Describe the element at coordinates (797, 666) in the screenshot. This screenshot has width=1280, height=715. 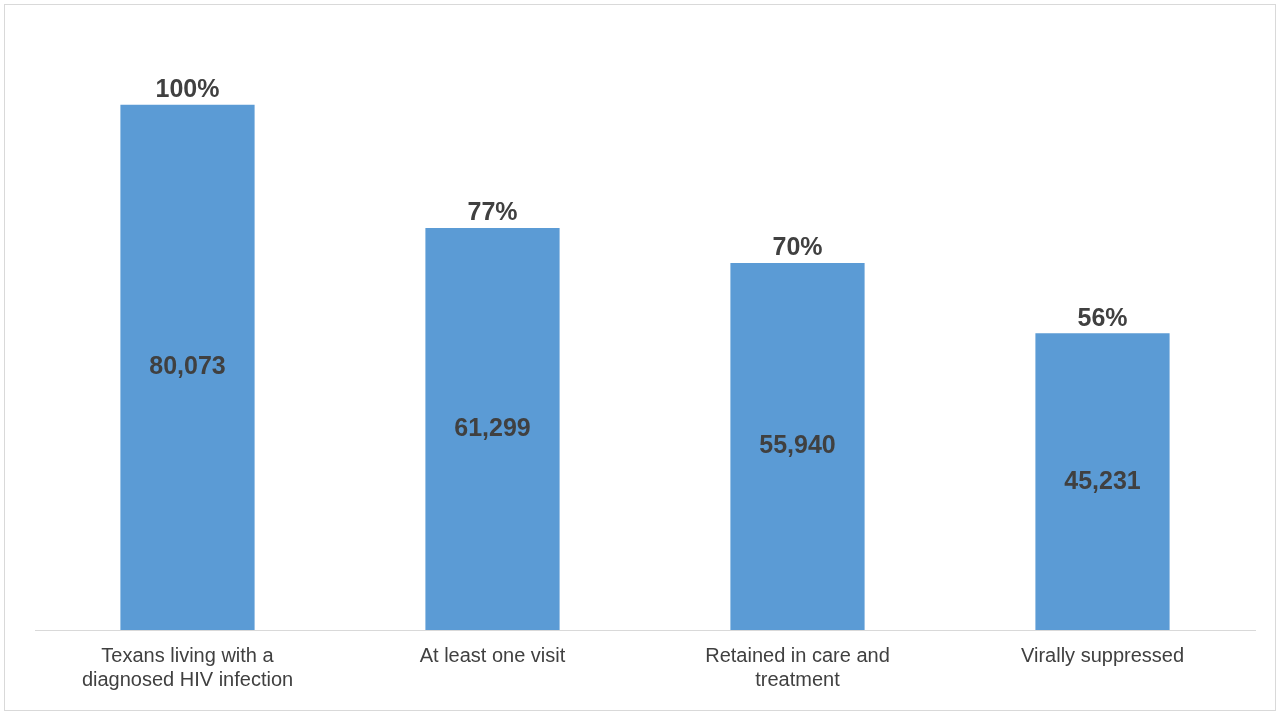
I see `x-tick-label: Retained in care and treatment` at that location.